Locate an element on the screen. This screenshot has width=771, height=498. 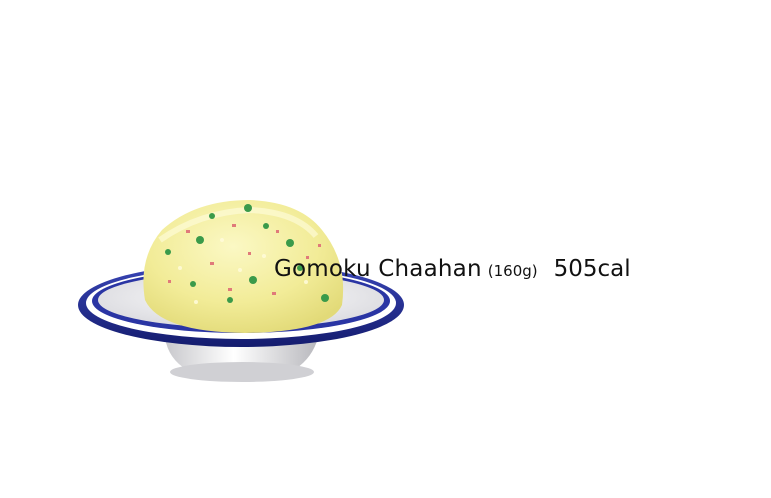
food-label: Gomoku Chaahan (160g) 505cal is located at coordinates (452, 269).